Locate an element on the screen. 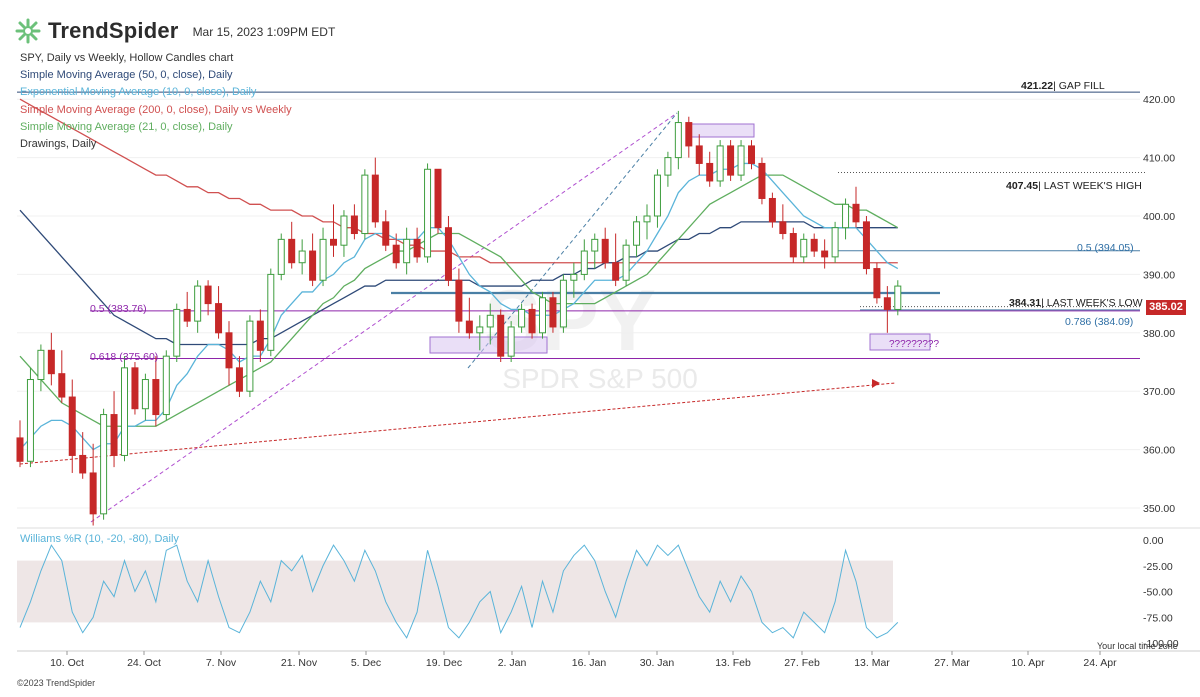 Image resolution: width=1200 pixels, height=697 pixels. willr-band is located at coordinates (455, 591).